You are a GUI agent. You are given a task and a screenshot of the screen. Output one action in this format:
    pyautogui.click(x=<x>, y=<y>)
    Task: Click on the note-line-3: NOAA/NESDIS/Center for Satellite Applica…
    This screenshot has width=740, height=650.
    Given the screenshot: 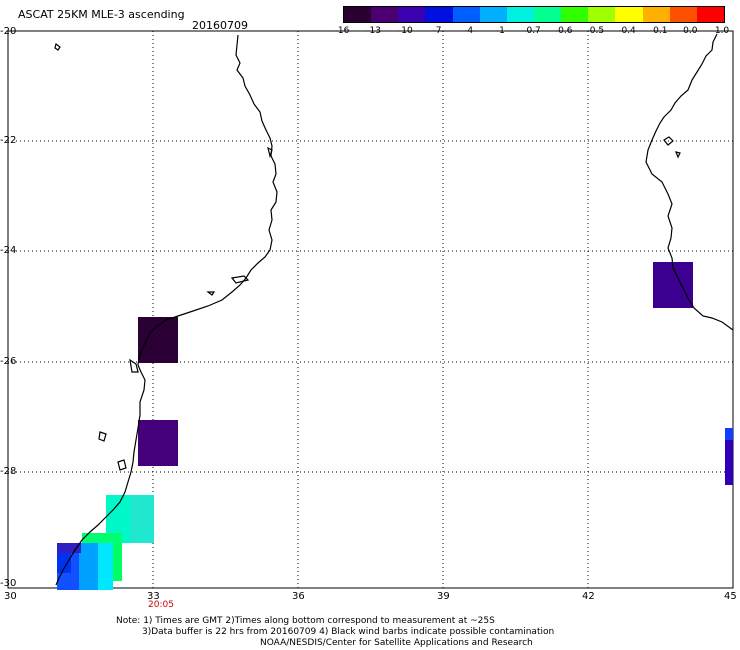 What is the action you would take?
    pyautogui.click(x=396, y=643)
    